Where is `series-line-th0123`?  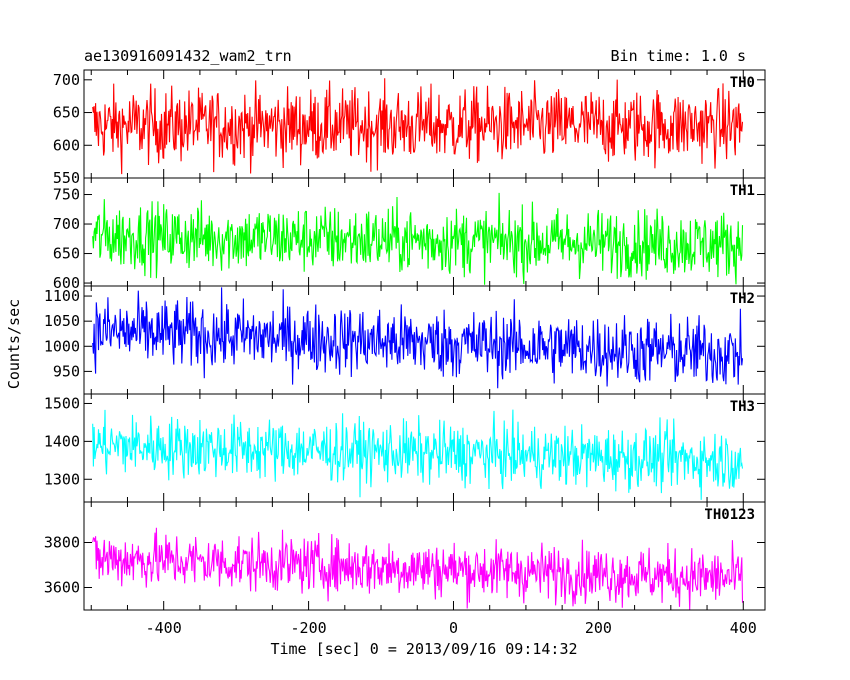 series-line-th0123 is located at coordinates (418, 568).